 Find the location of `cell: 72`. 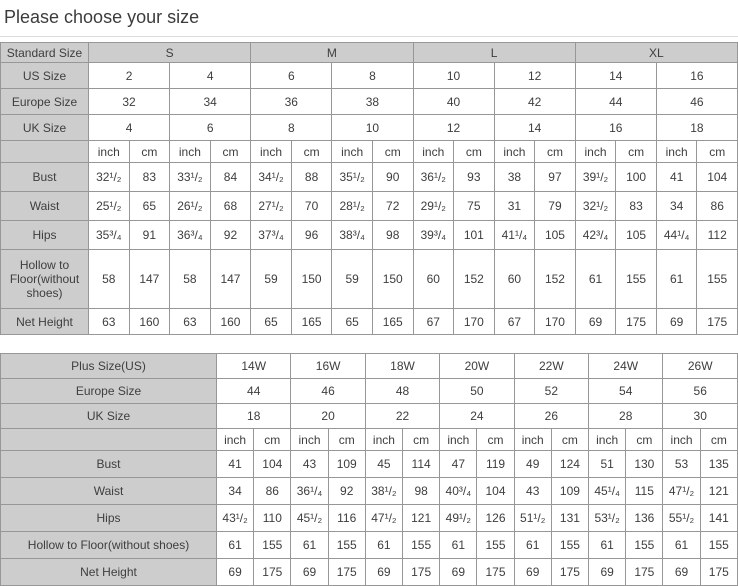

cell: 72 is located at coordinates (392, 206).